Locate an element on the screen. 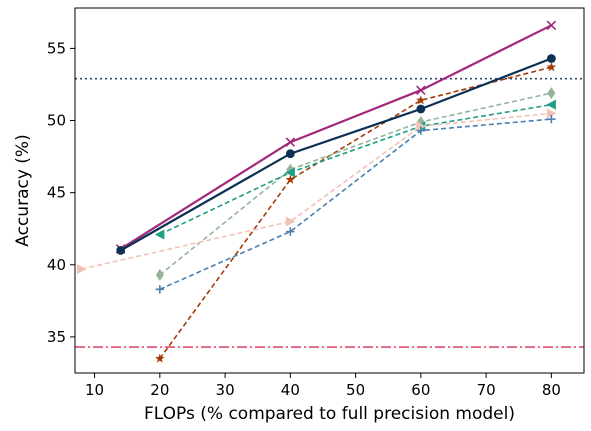  x-tick-label: 70 is located at coordinates (486, 390).